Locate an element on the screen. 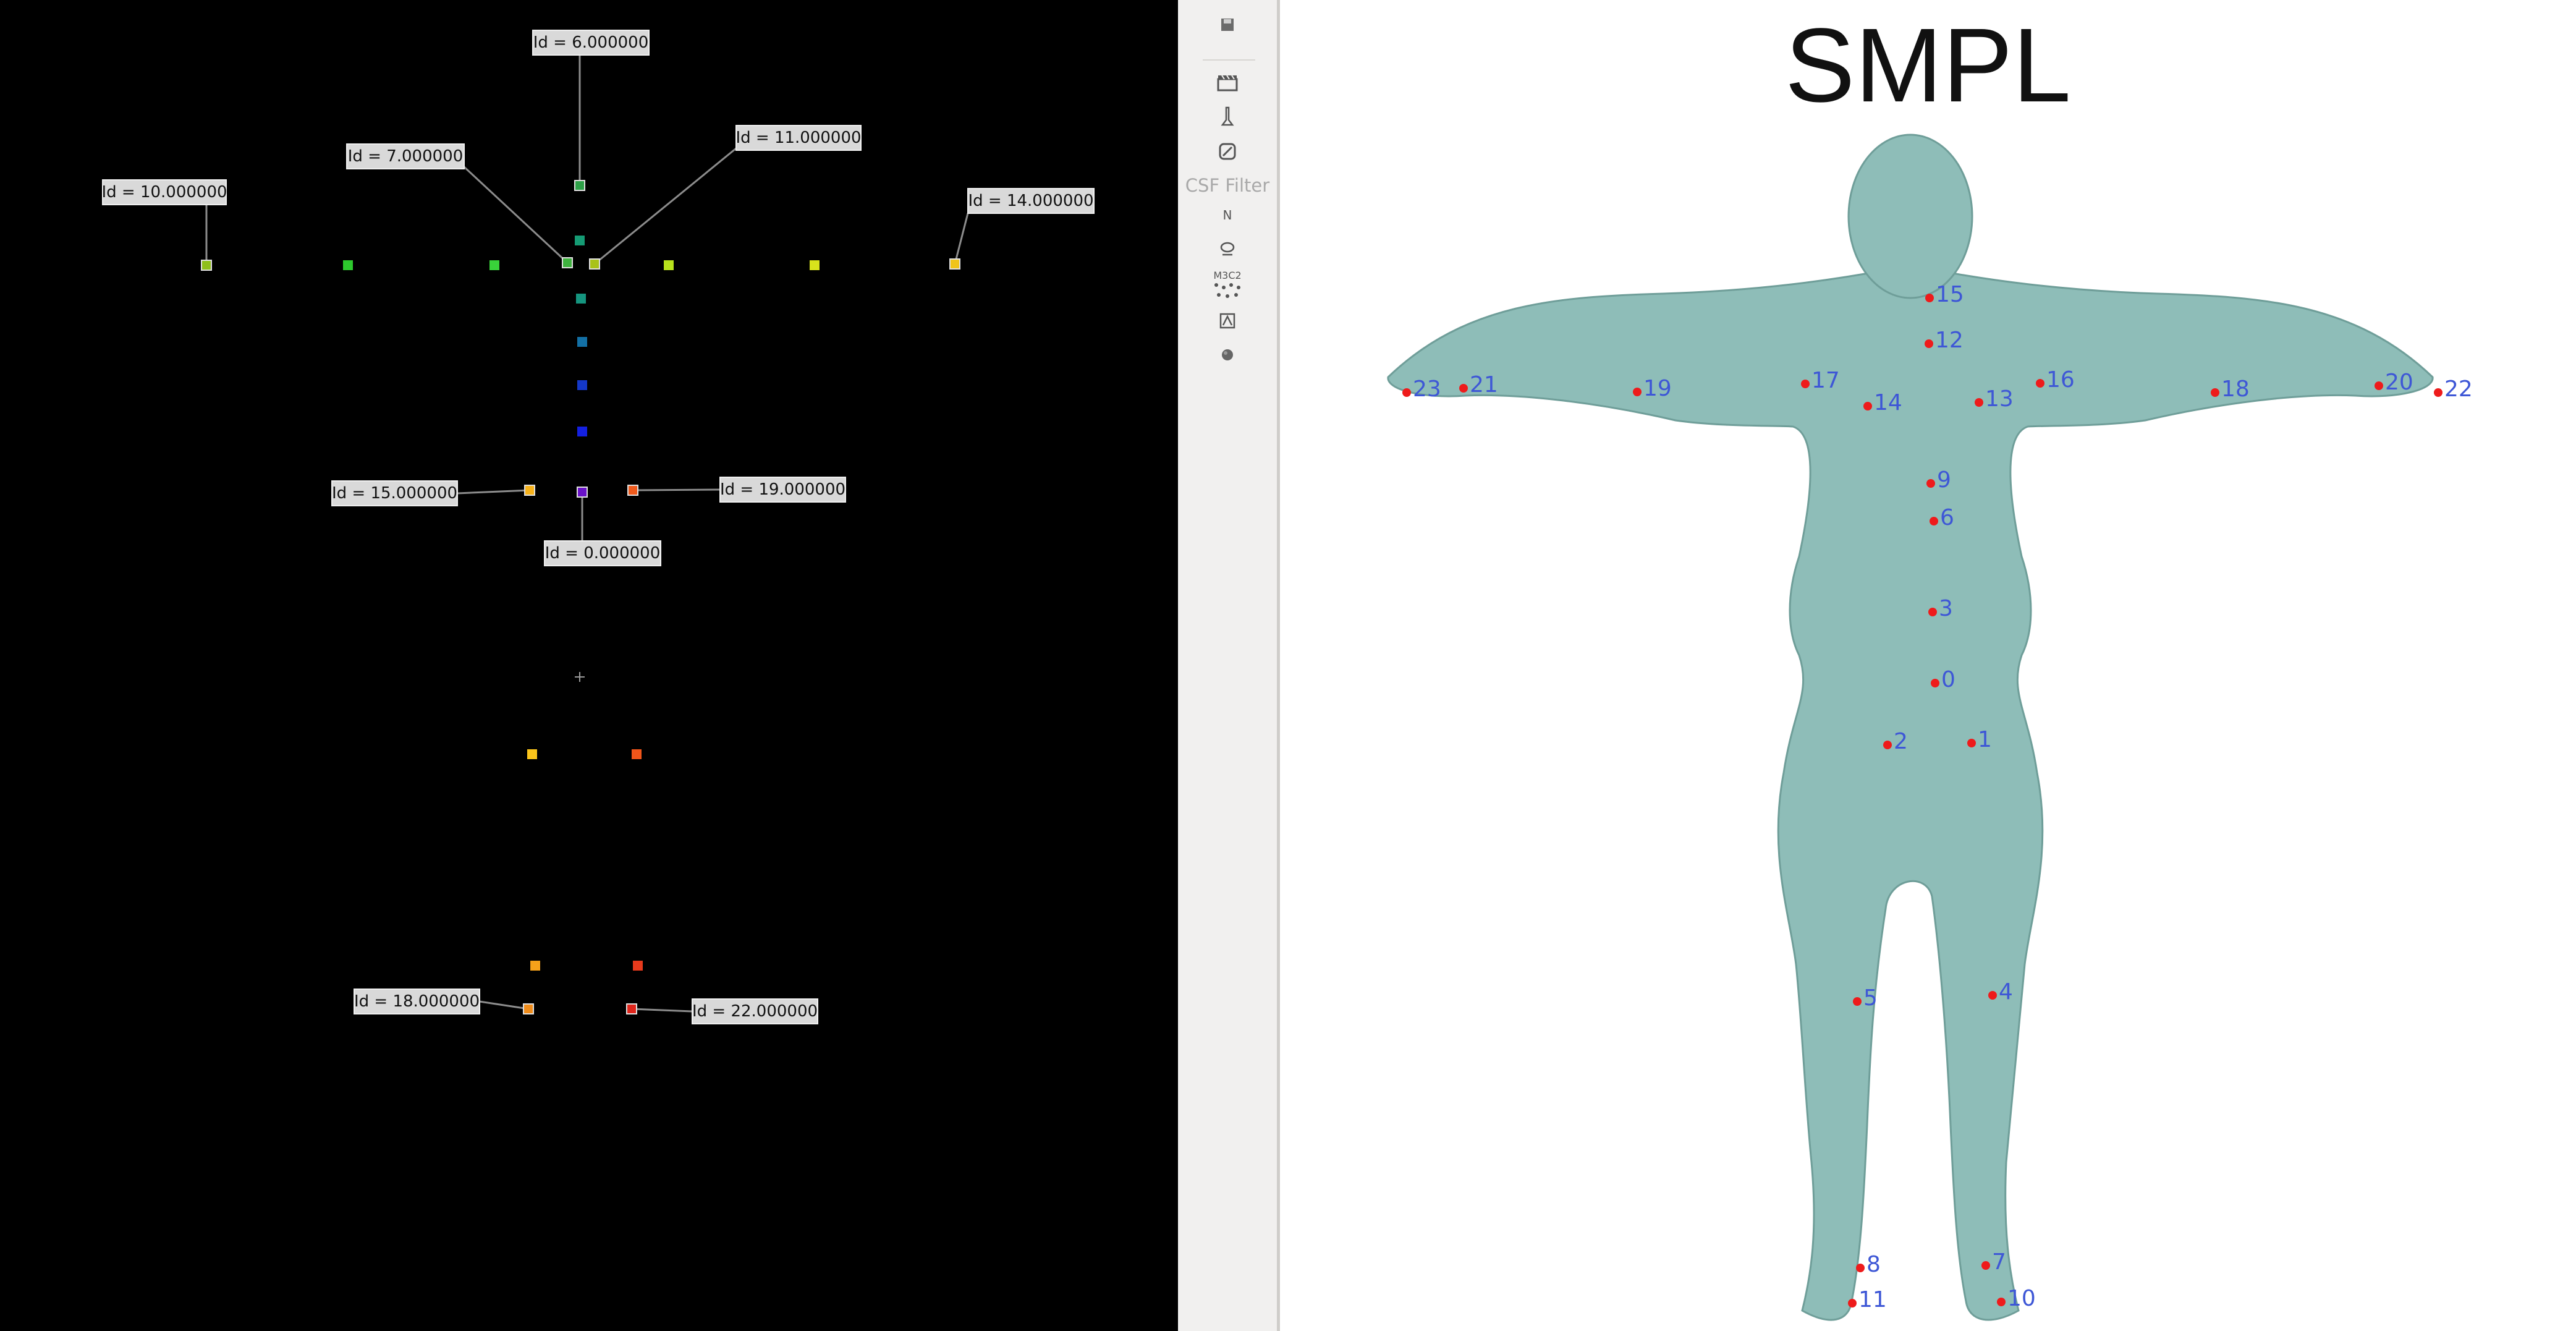 This screenshot has width=2576, height=1331. joint-number: 9 is located at coordinates (1944, 480).